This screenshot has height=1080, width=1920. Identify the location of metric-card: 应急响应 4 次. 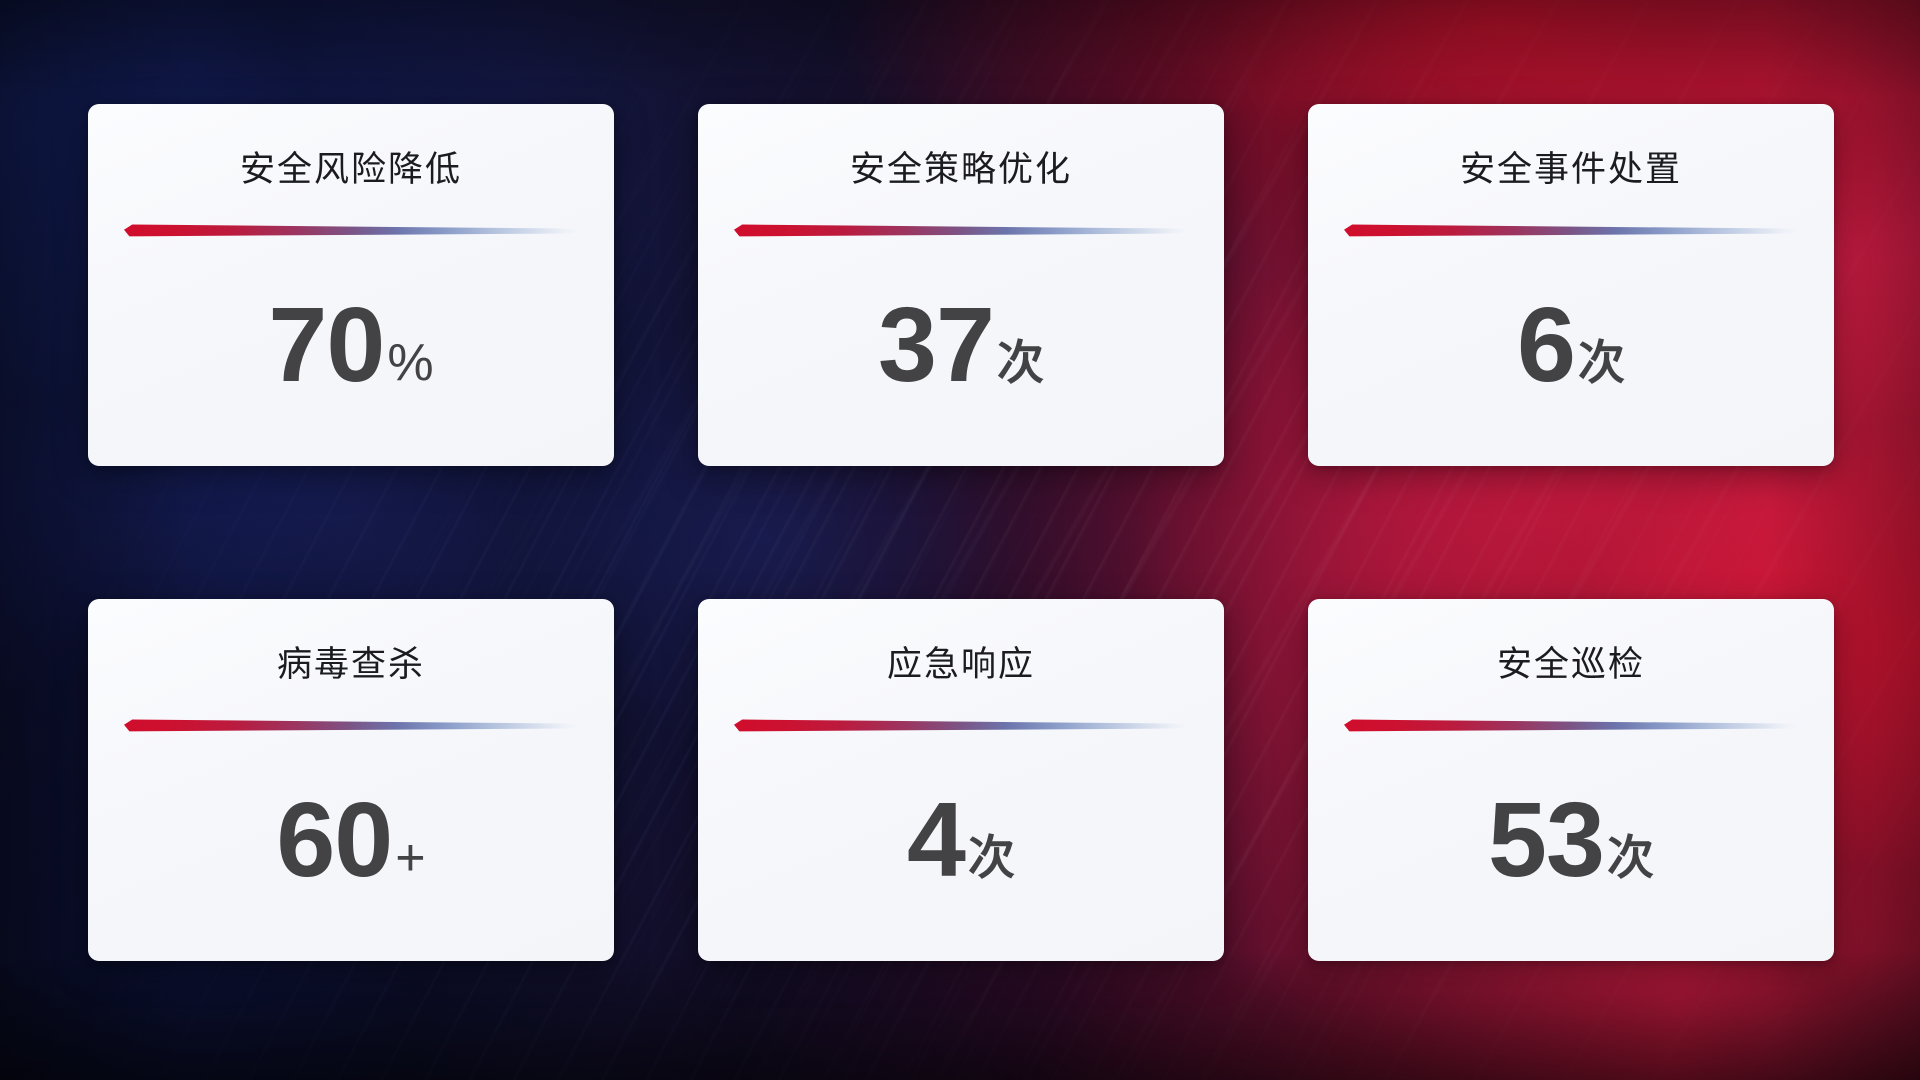
(961, 780).